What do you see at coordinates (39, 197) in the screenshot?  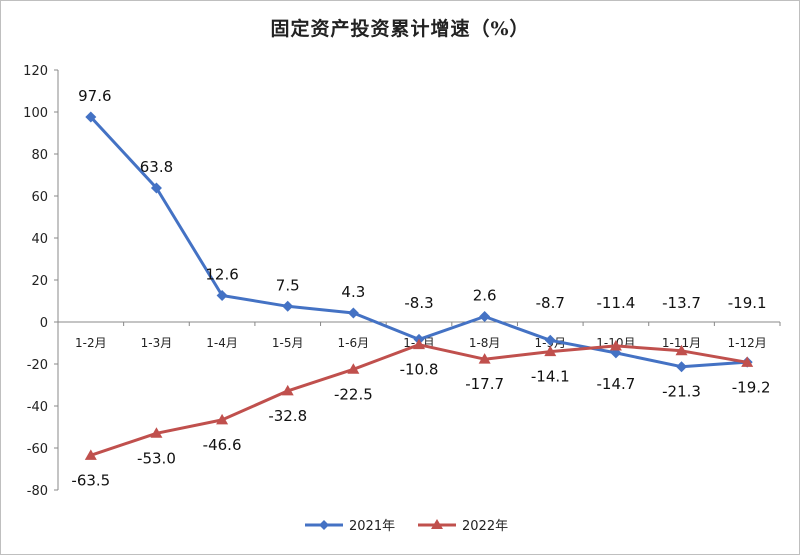 I see `y-tick-label: 60` at bounding box center [39, 197].